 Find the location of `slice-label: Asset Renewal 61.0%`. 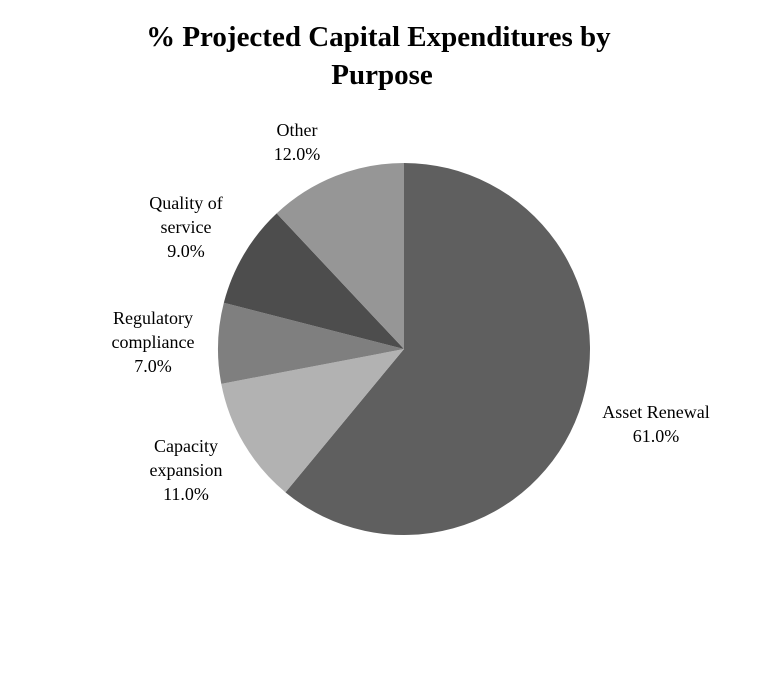

slice-label: Asset Renewal 61.0% is located at coordinates (655, 424).